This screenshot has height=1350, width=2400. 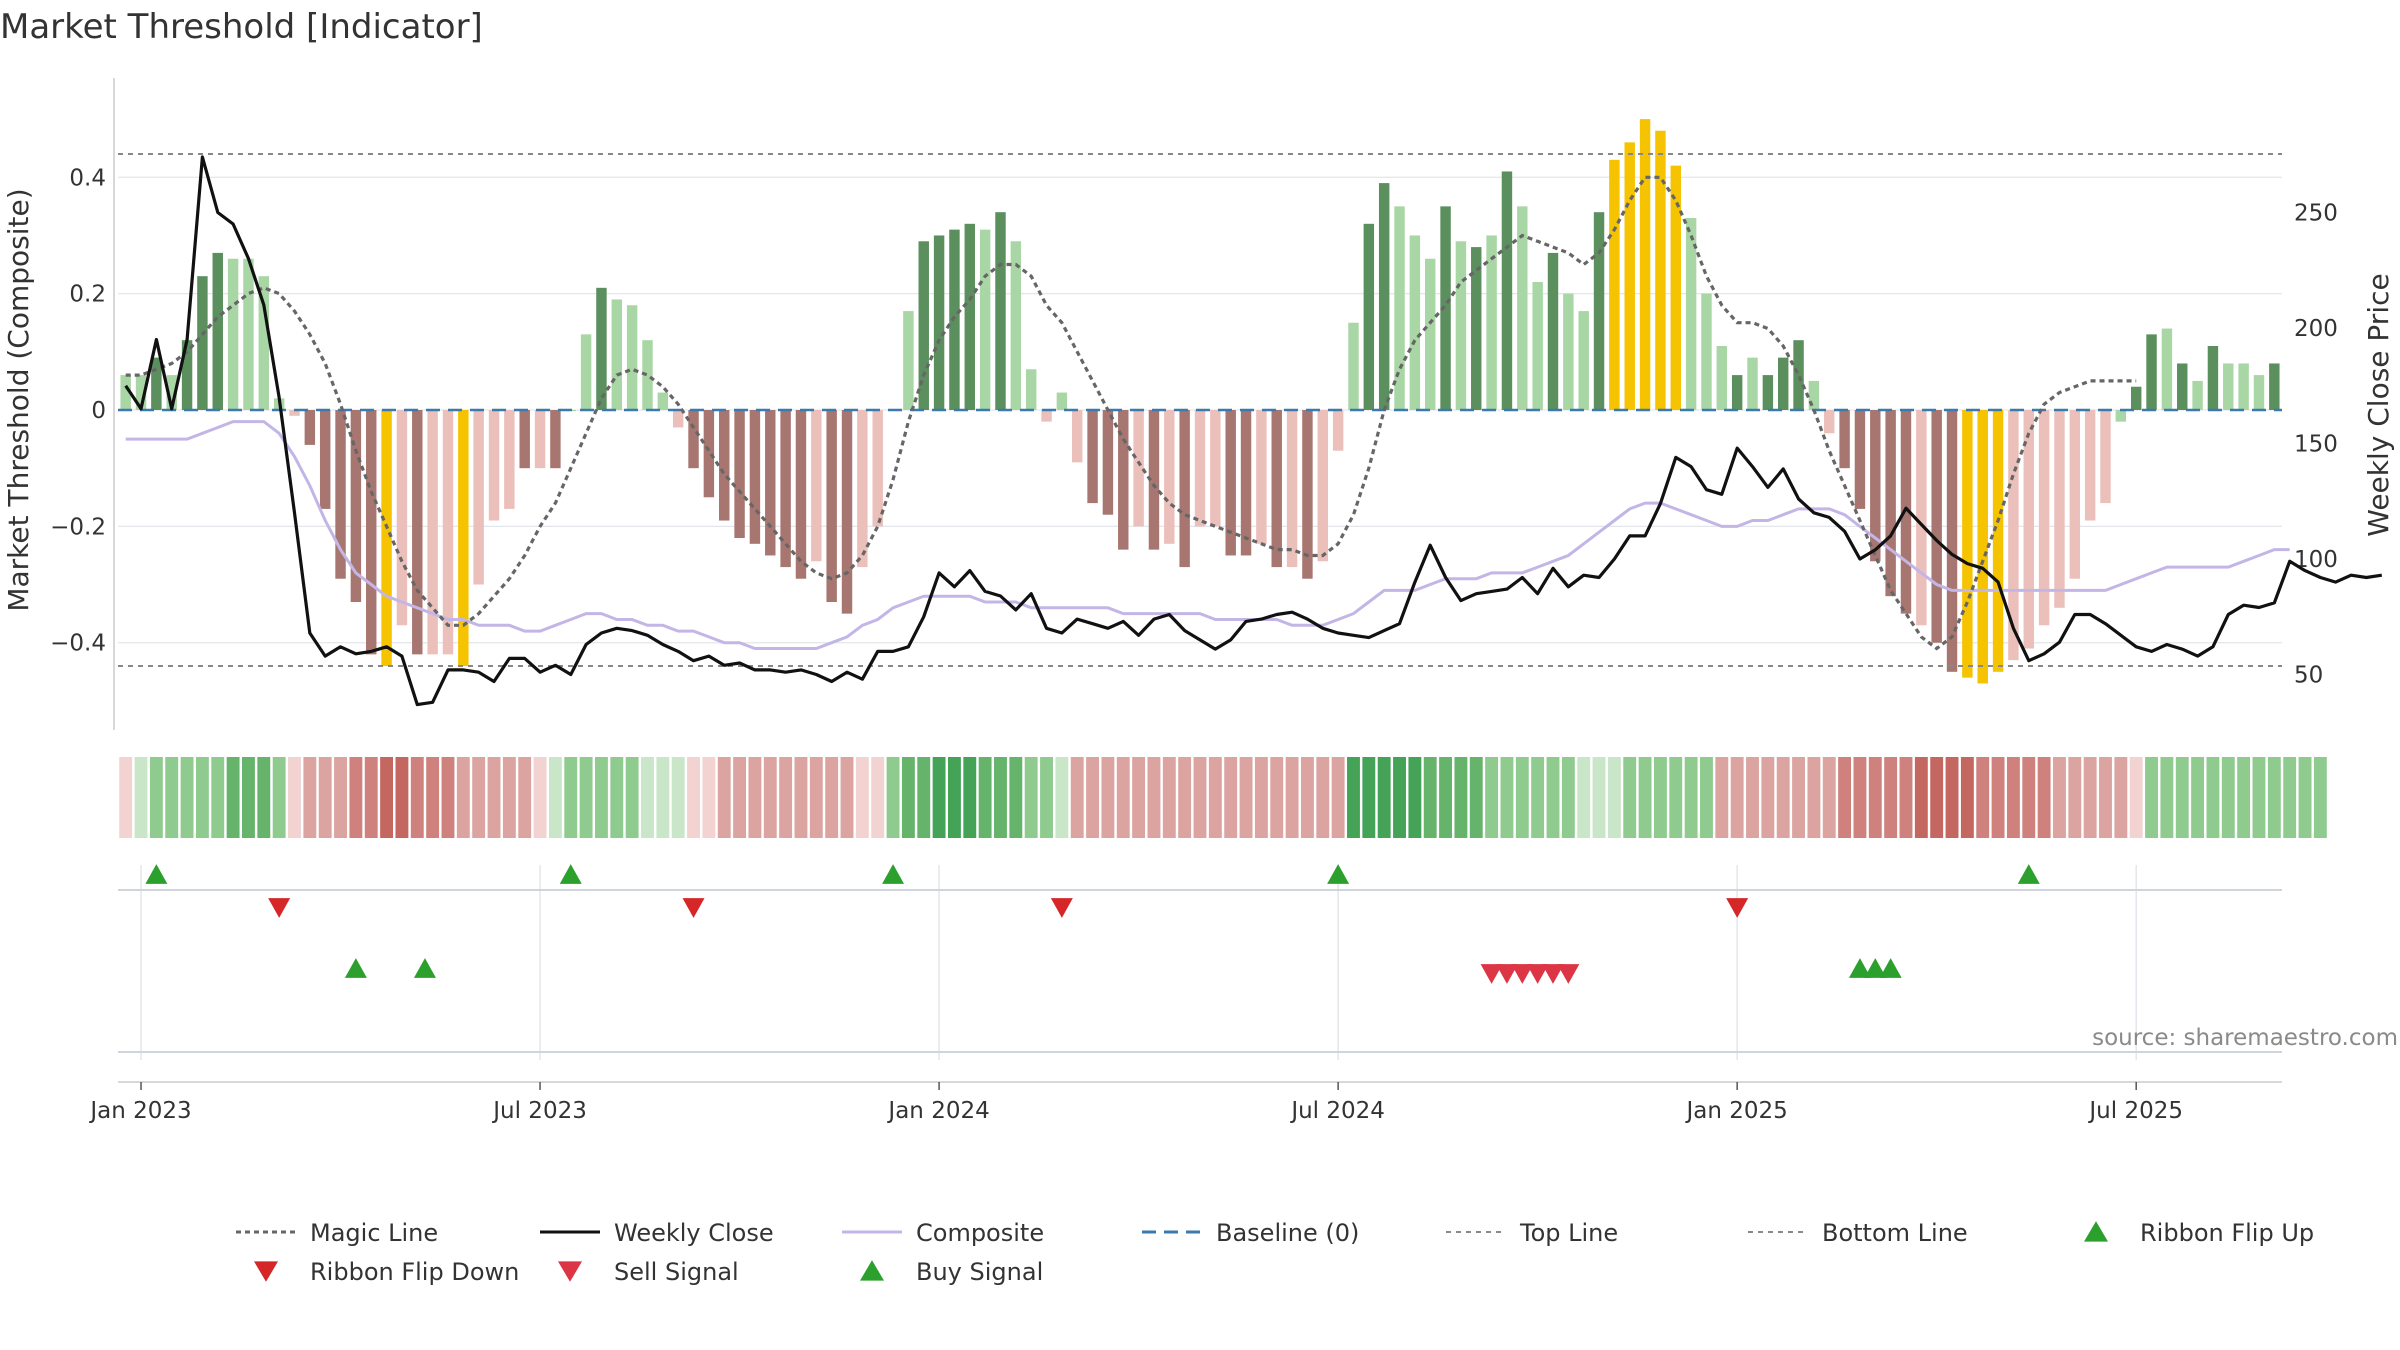 I want to click on legend-label: Baseline (0), so click(x=1287, y=1233).